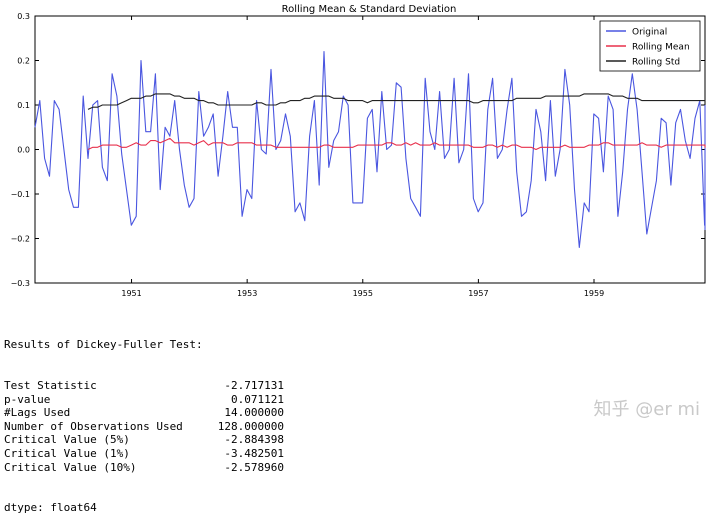 This screenshot has height=529, width=720. Describe the element at coordinates (20, 194) in the screenshot. I see `y-tick-label: −0.1` at that location.